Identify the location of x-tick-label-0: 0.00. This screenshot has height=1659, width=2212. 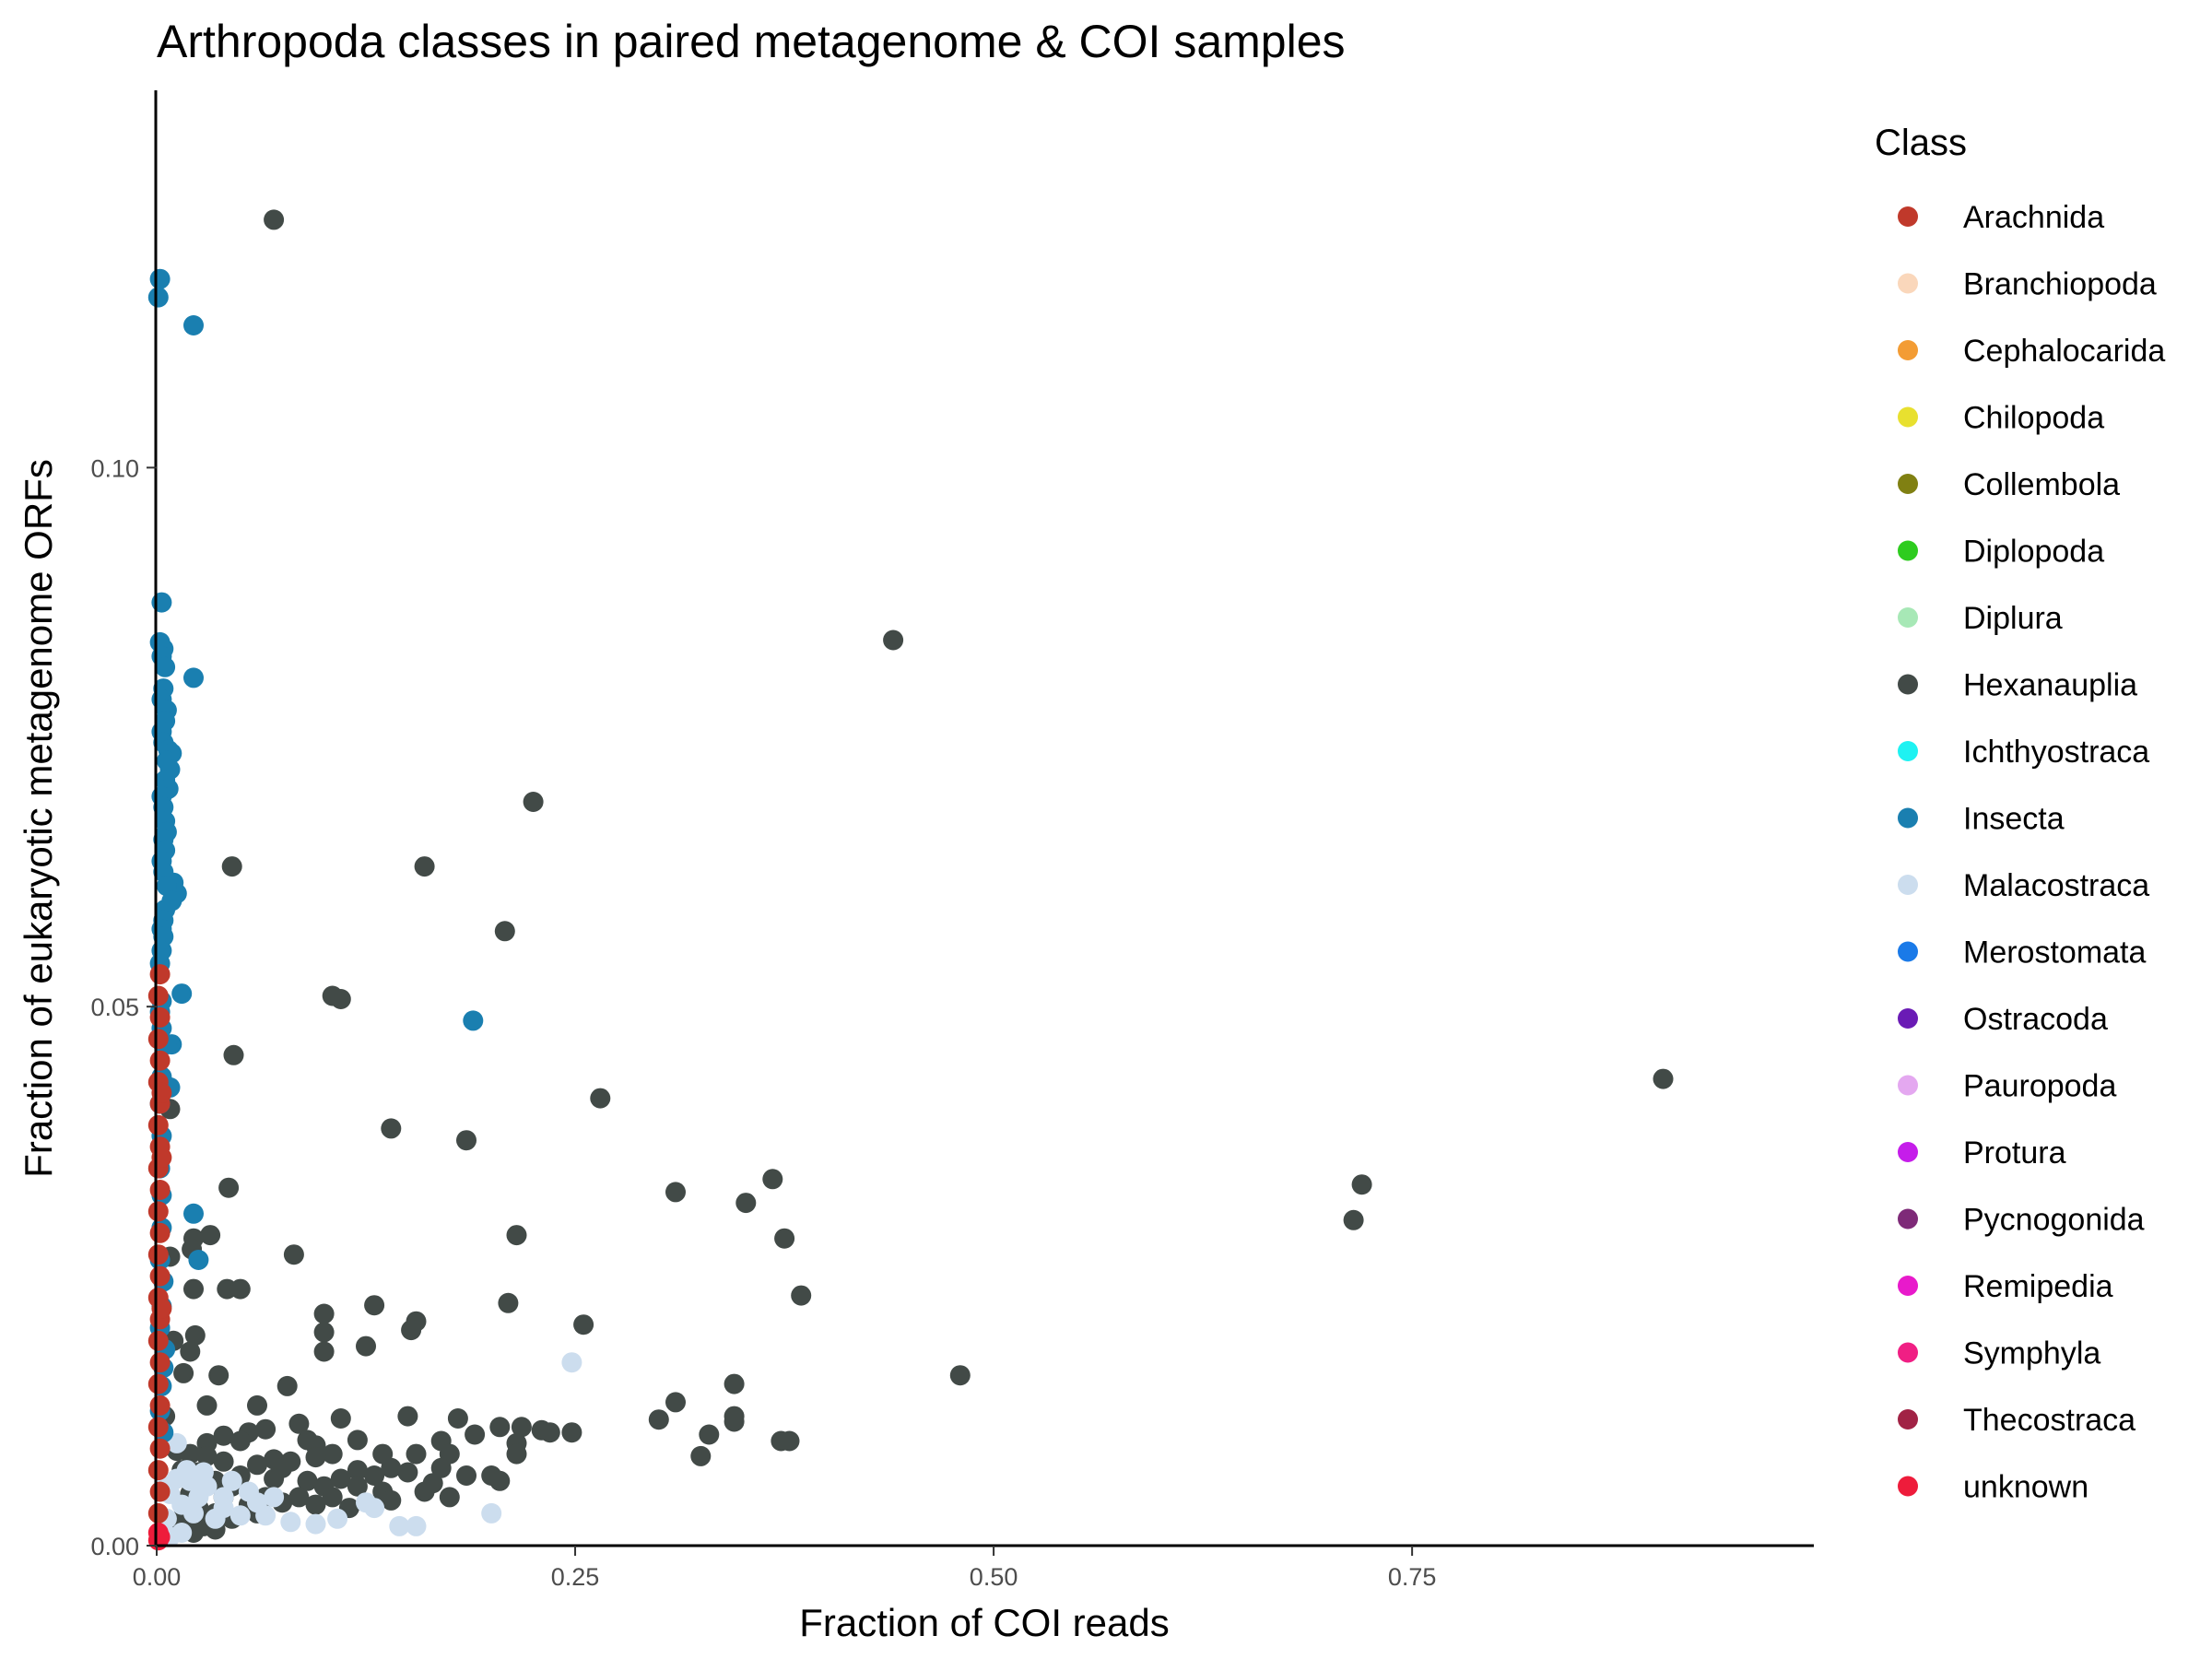
(157, 1577).